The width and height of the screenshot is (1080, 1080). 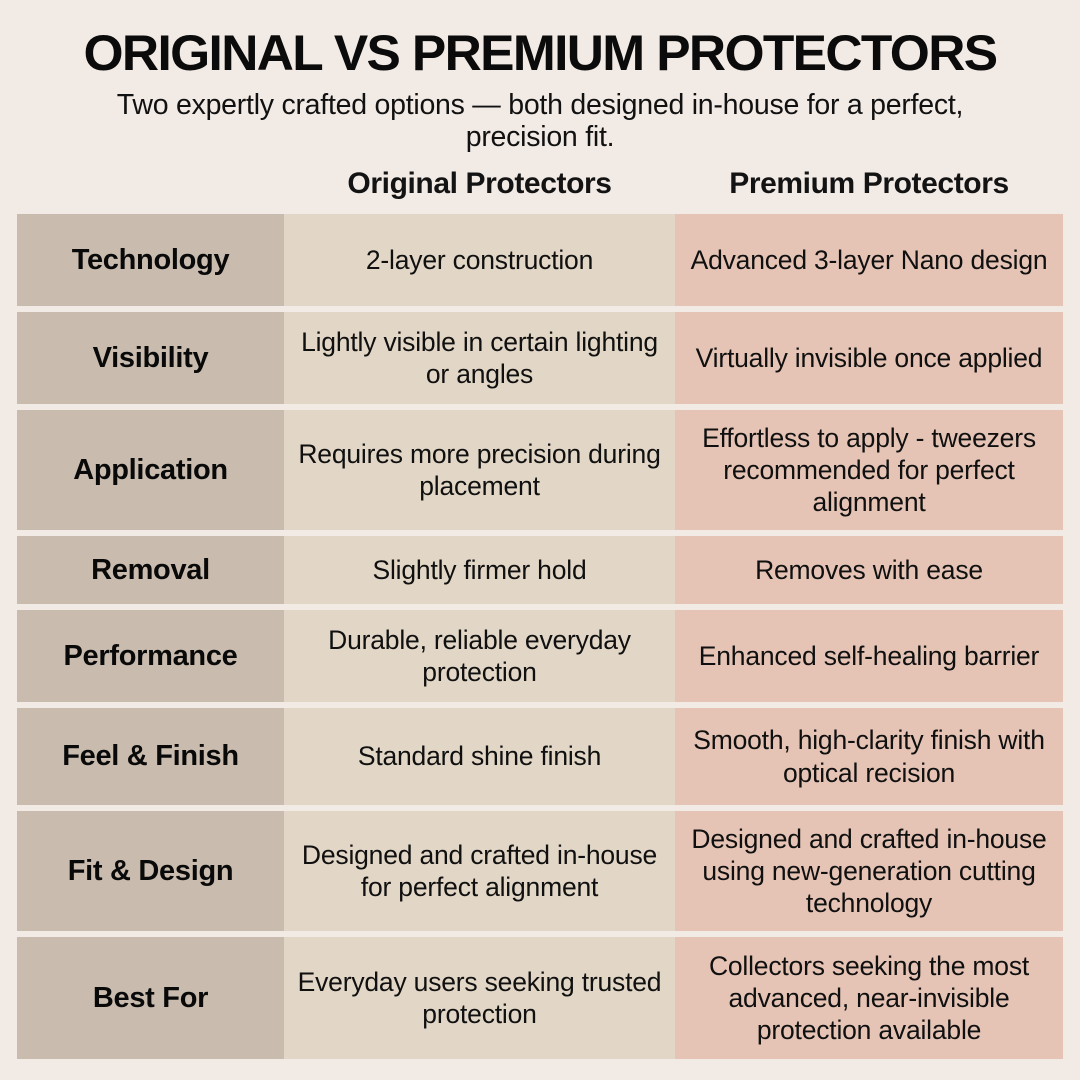 I want to click on row-label-feel-and-finish: Feel & Finish, so click(x=150, y=756).